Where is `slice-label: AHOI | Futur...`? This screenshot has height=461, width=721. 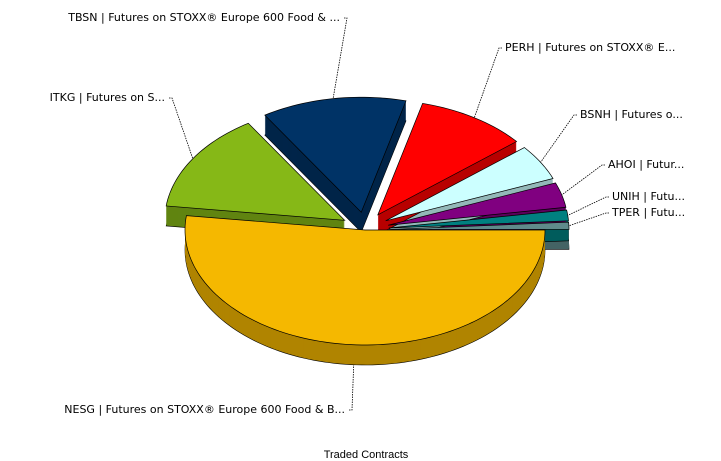
slice-label: AHOI | Futur... is located at coordinates (646, 164).